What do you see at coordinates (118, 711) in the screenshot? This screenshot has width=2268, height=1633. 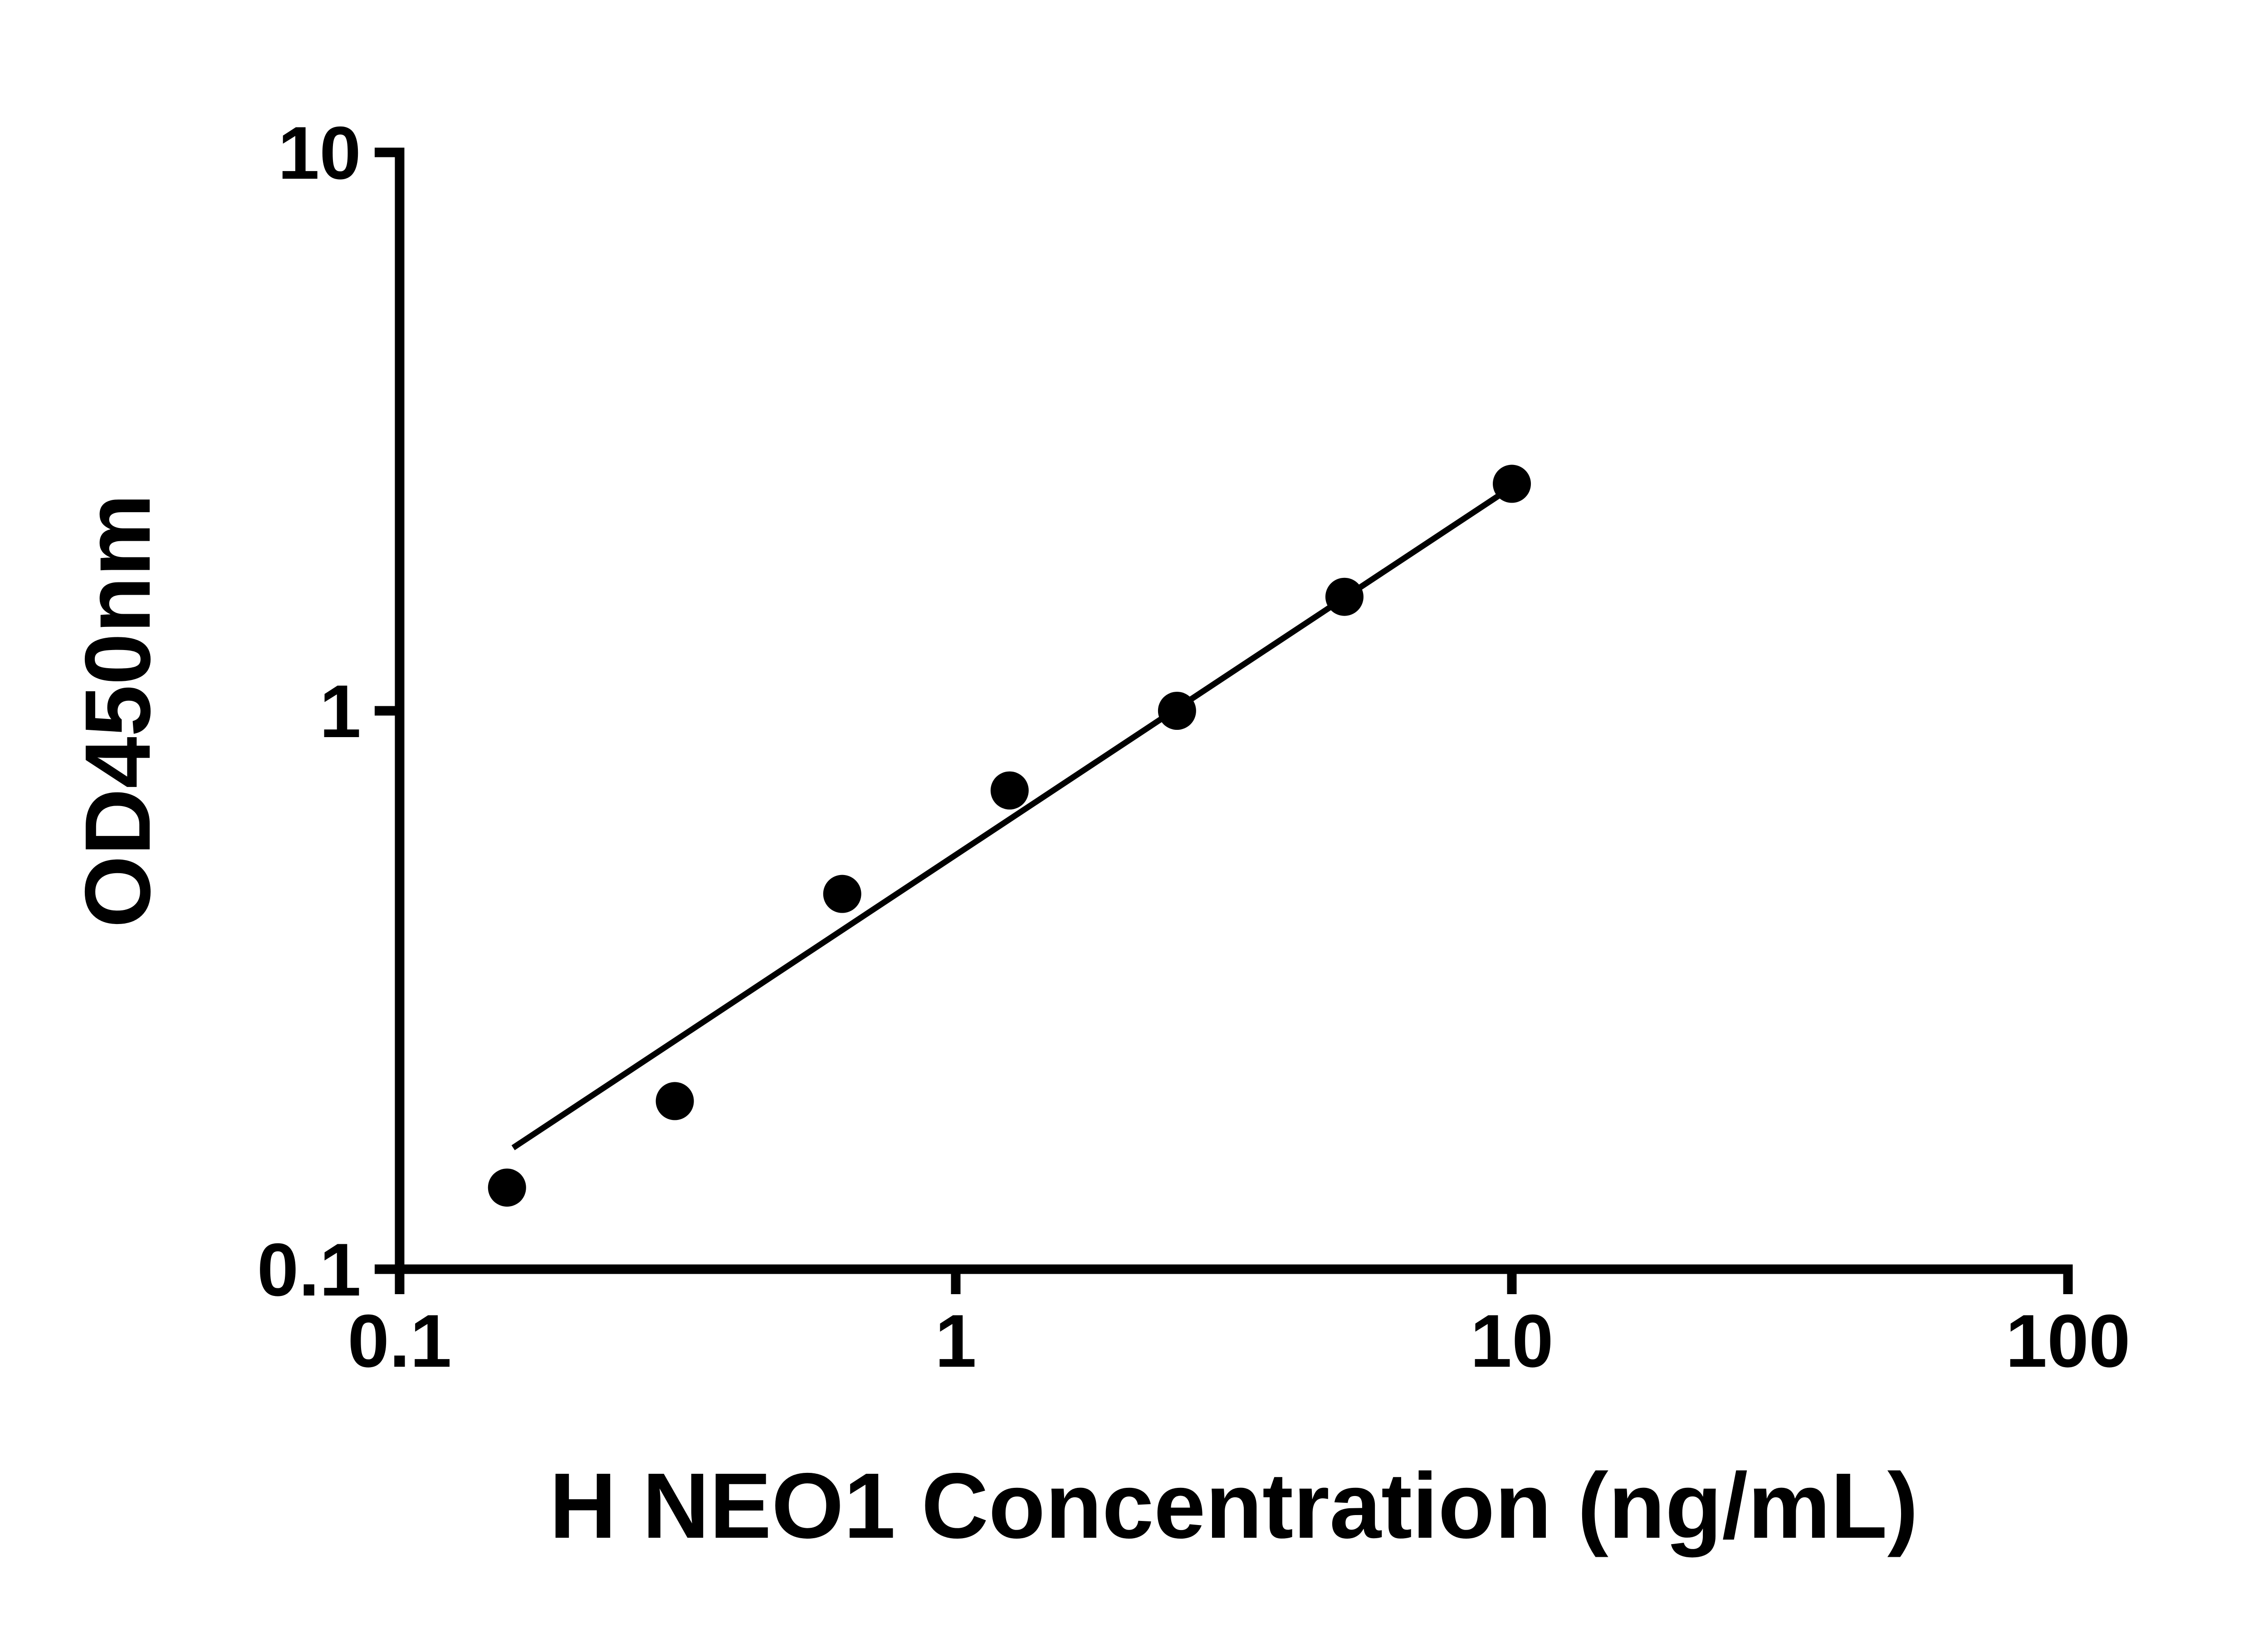 I see `y-axis-label: OD450nm` at bounding box center [118, 711].